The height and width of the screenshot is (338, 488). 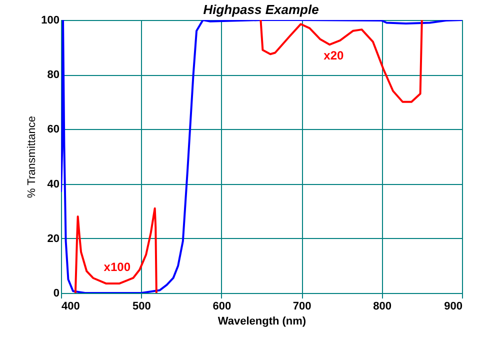 I want to click on annotation: x100, so click(x=117, y=267).